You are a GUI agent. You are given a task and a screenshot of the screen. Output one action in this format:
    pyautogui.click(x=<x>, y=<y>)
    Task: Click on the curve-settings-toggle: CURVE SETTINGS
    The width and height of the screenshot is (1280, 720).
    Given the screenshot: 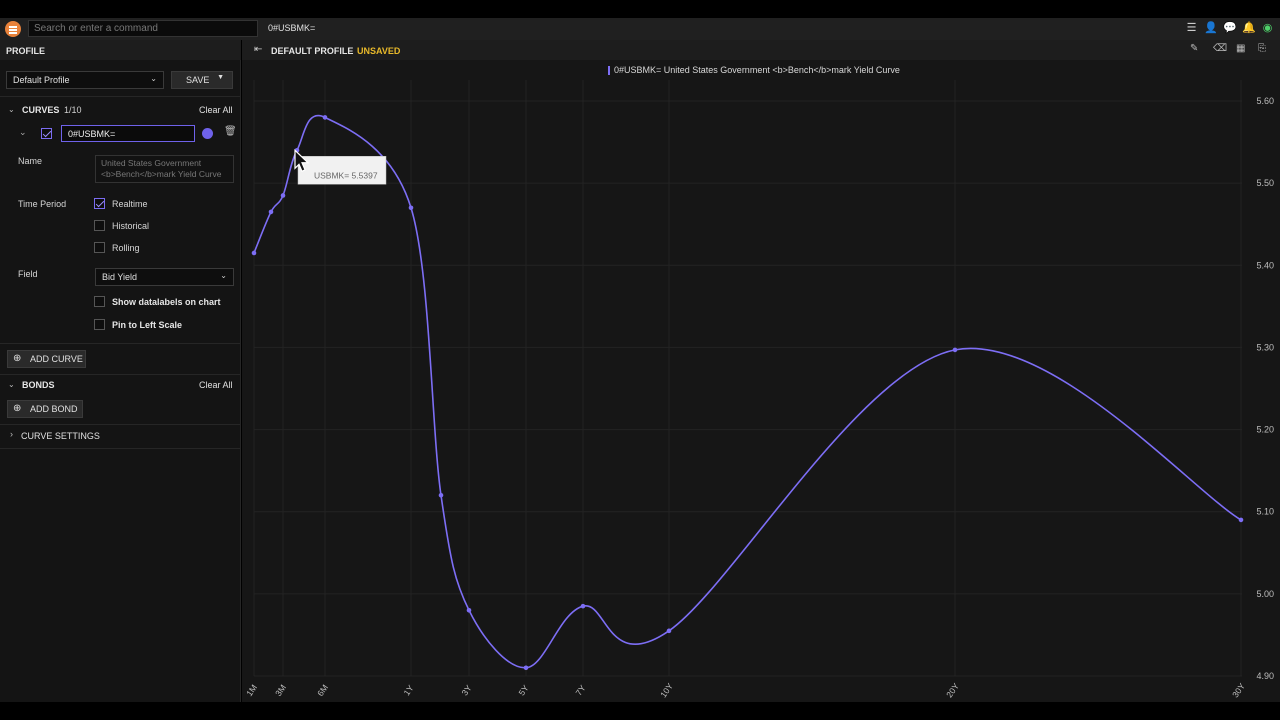 What is the action you would take?
    pyautogui.click(x=60, y=436)
    